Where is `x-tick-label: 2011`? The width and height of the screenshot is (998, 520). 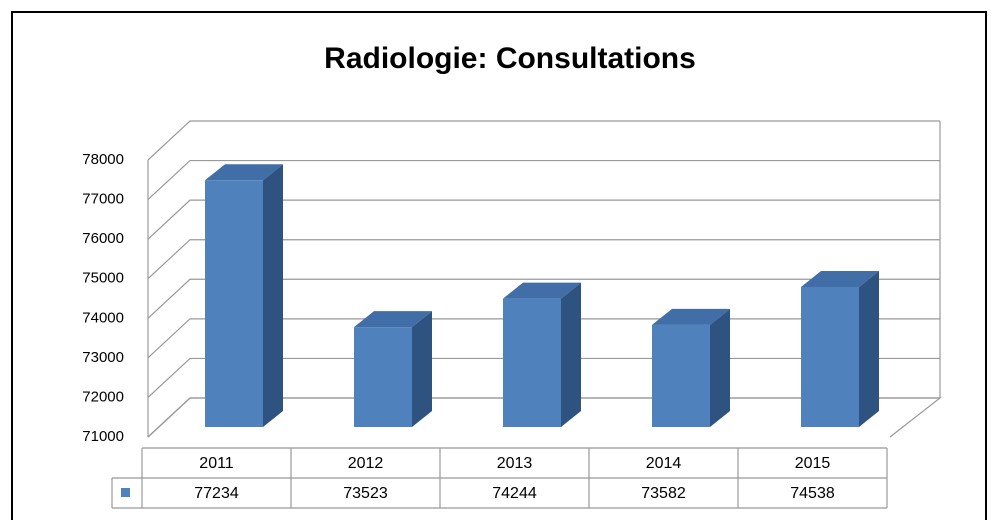
x-tick-label: 2011 is located at coordinates (216, 463).